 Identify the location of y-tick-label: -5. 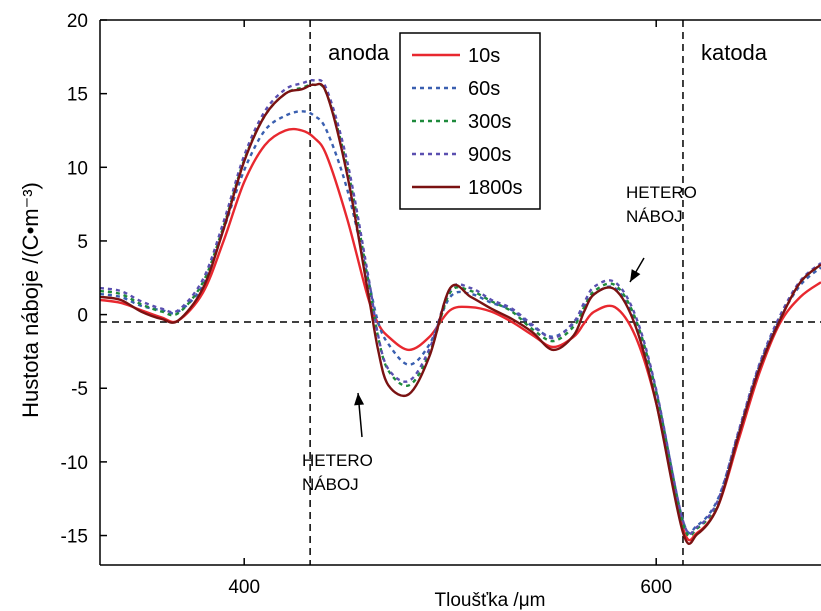
(79, 389).